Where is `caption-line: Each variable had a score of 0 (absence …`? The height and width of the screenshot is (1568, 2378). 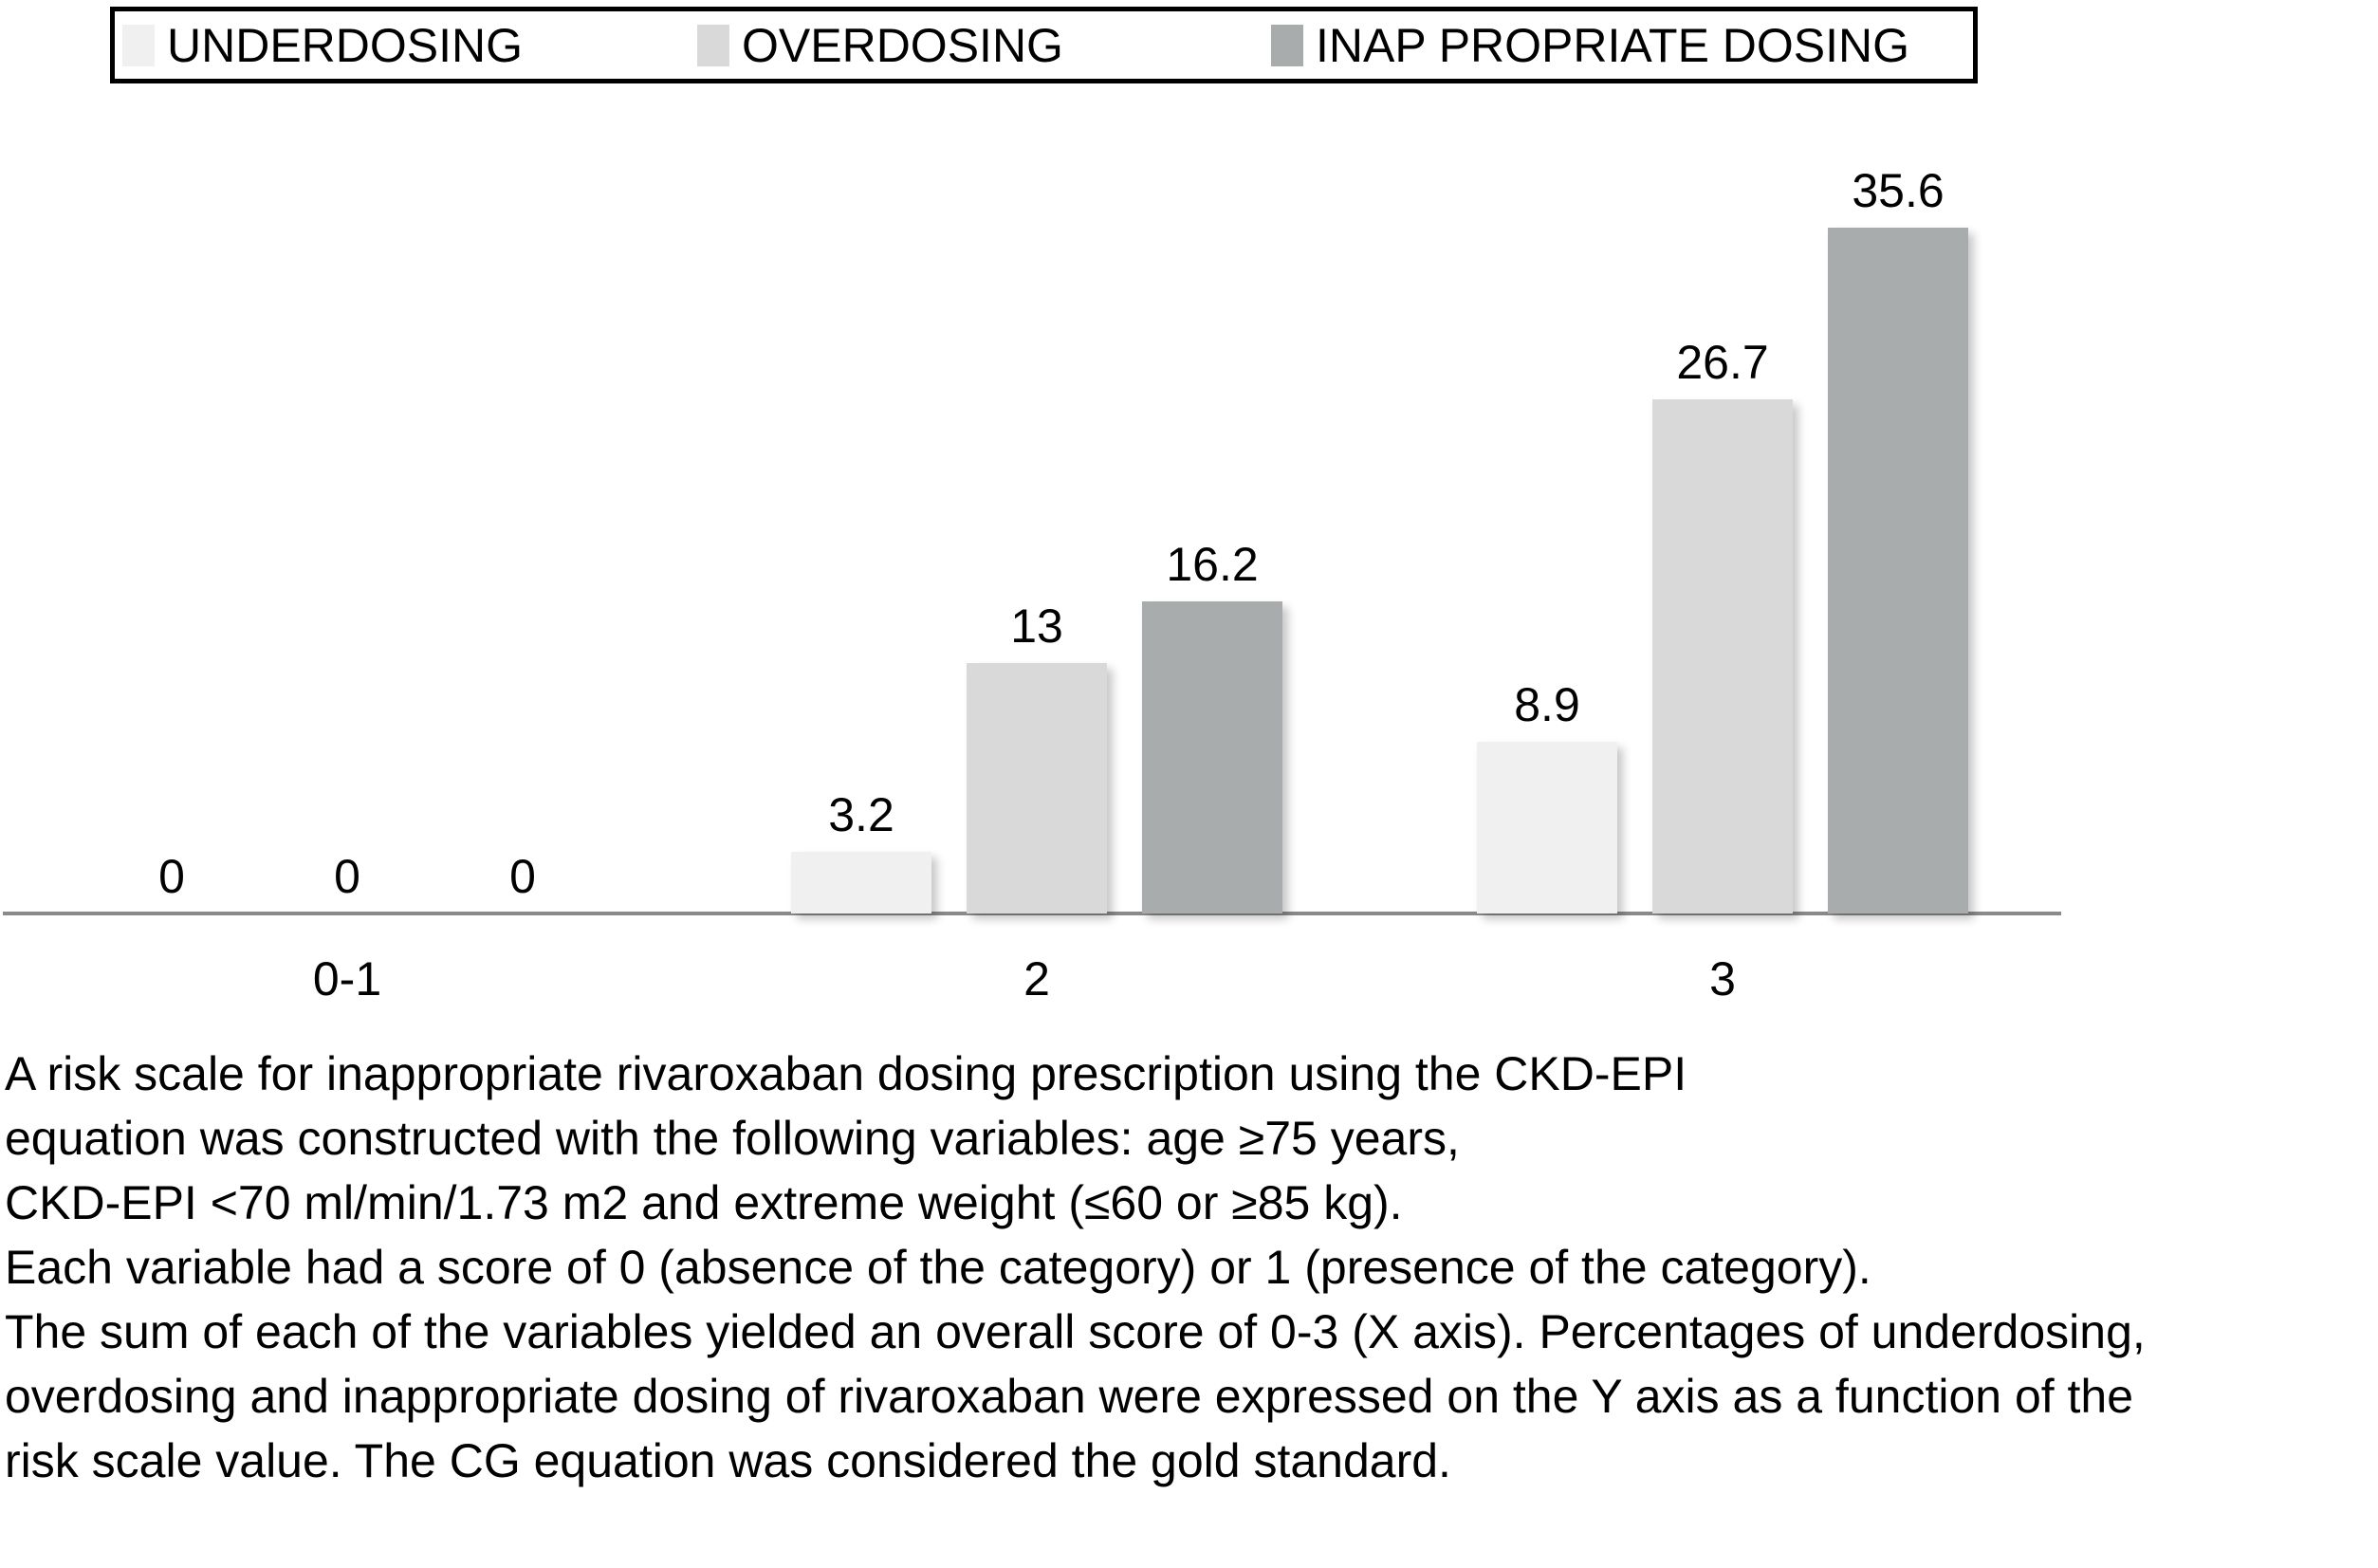
caption-line: Each variable had a score of 0 (absence … is located at coordinates (938, 1268).